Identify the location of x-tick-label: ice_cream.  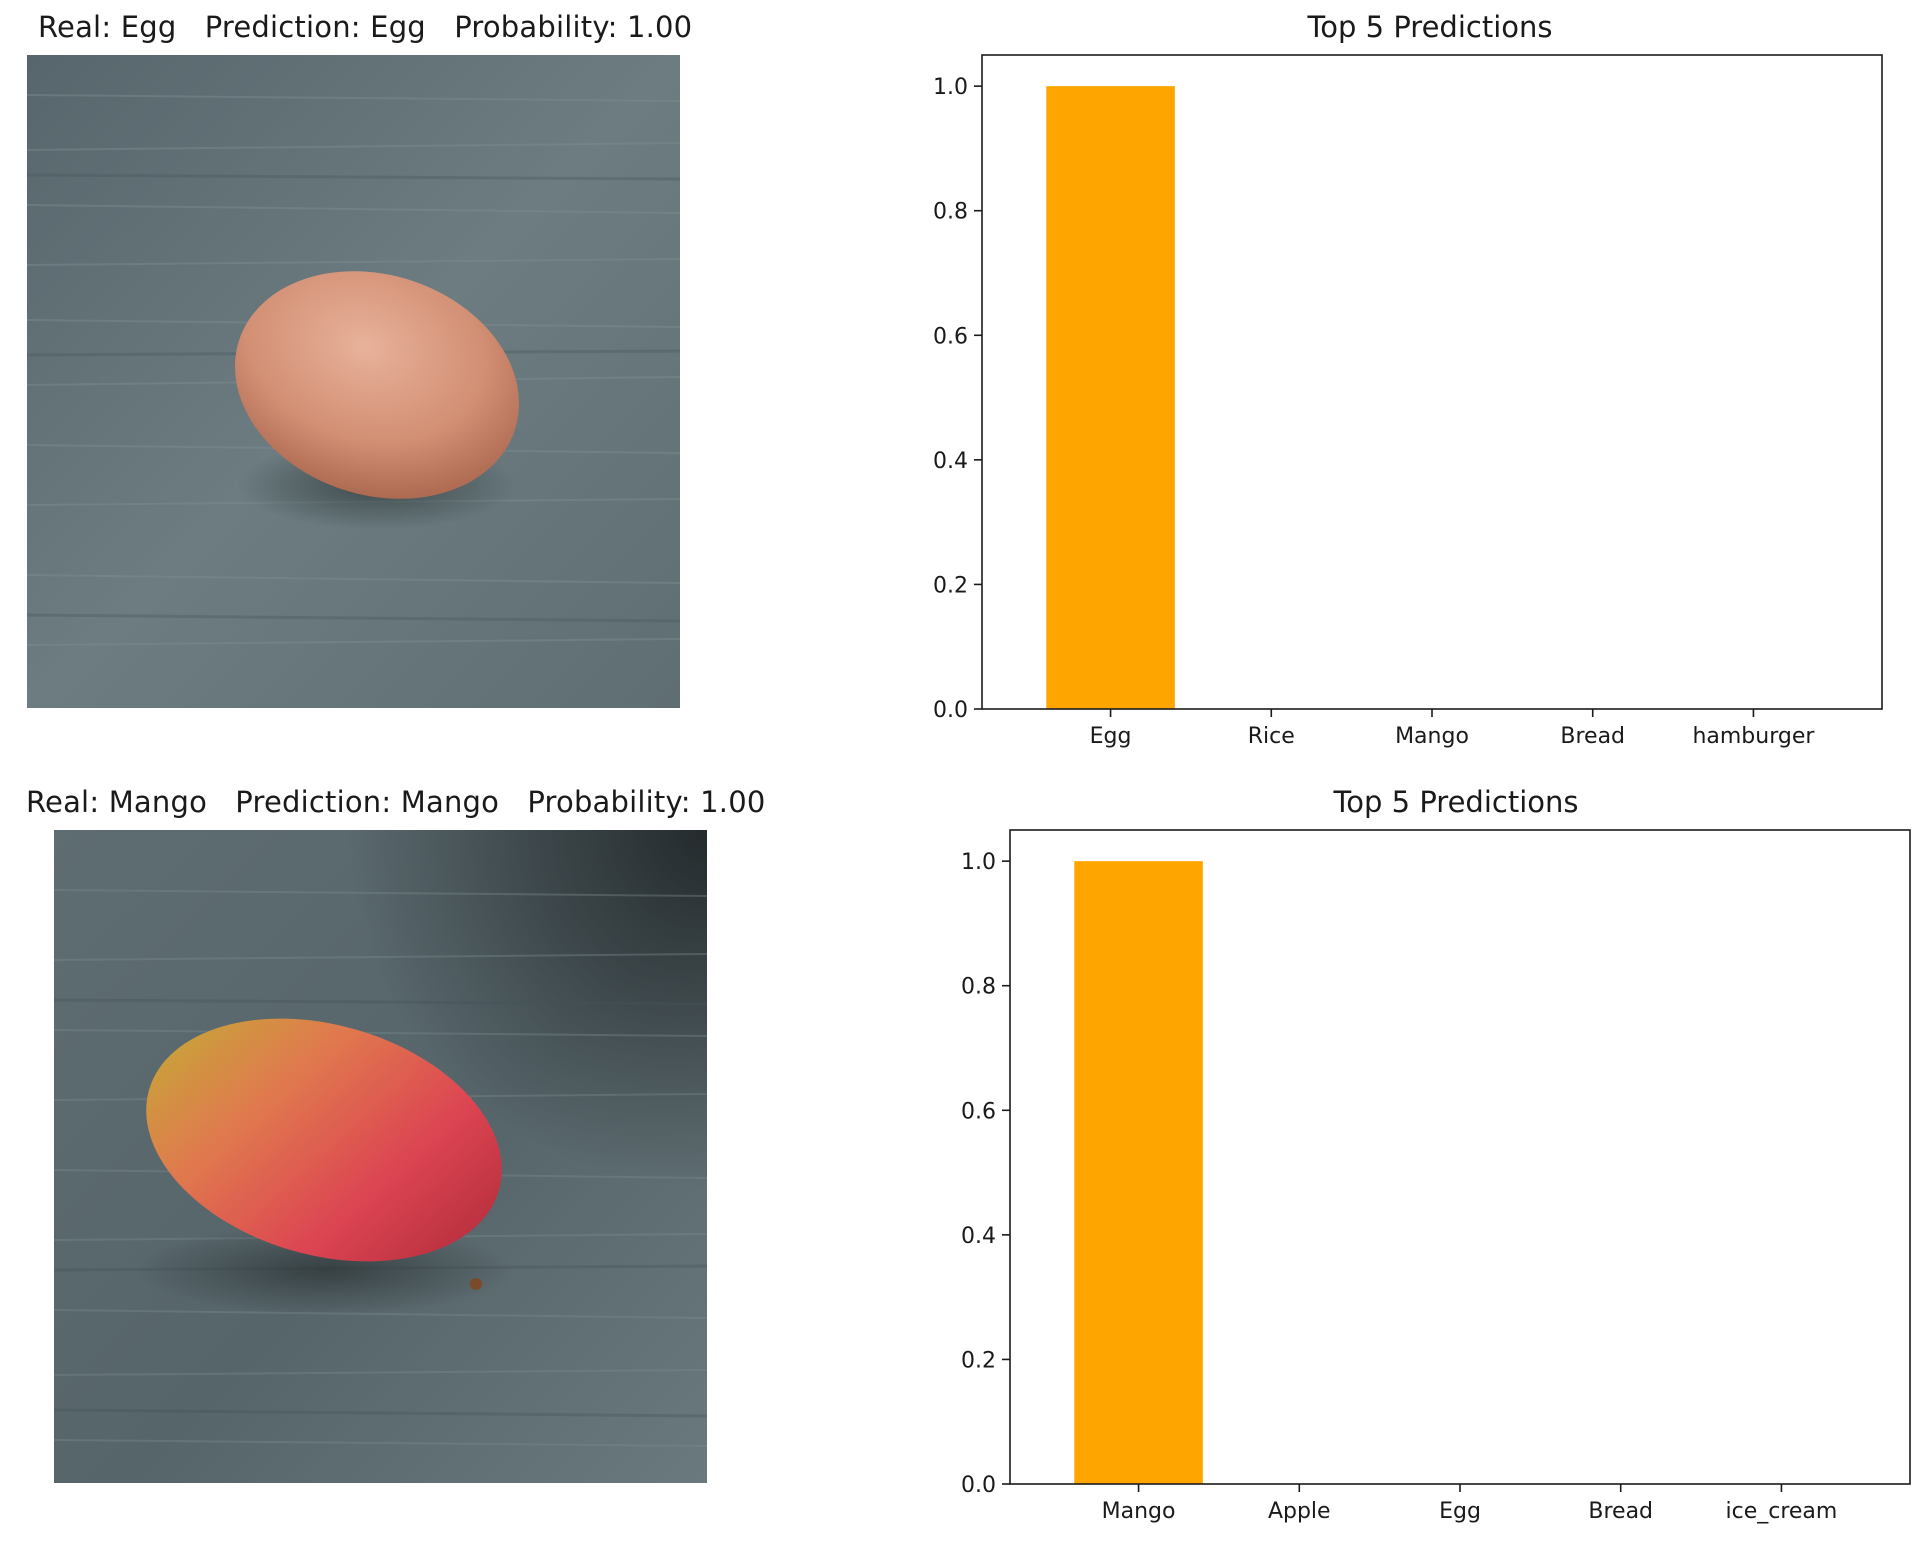
(1781, 1511).